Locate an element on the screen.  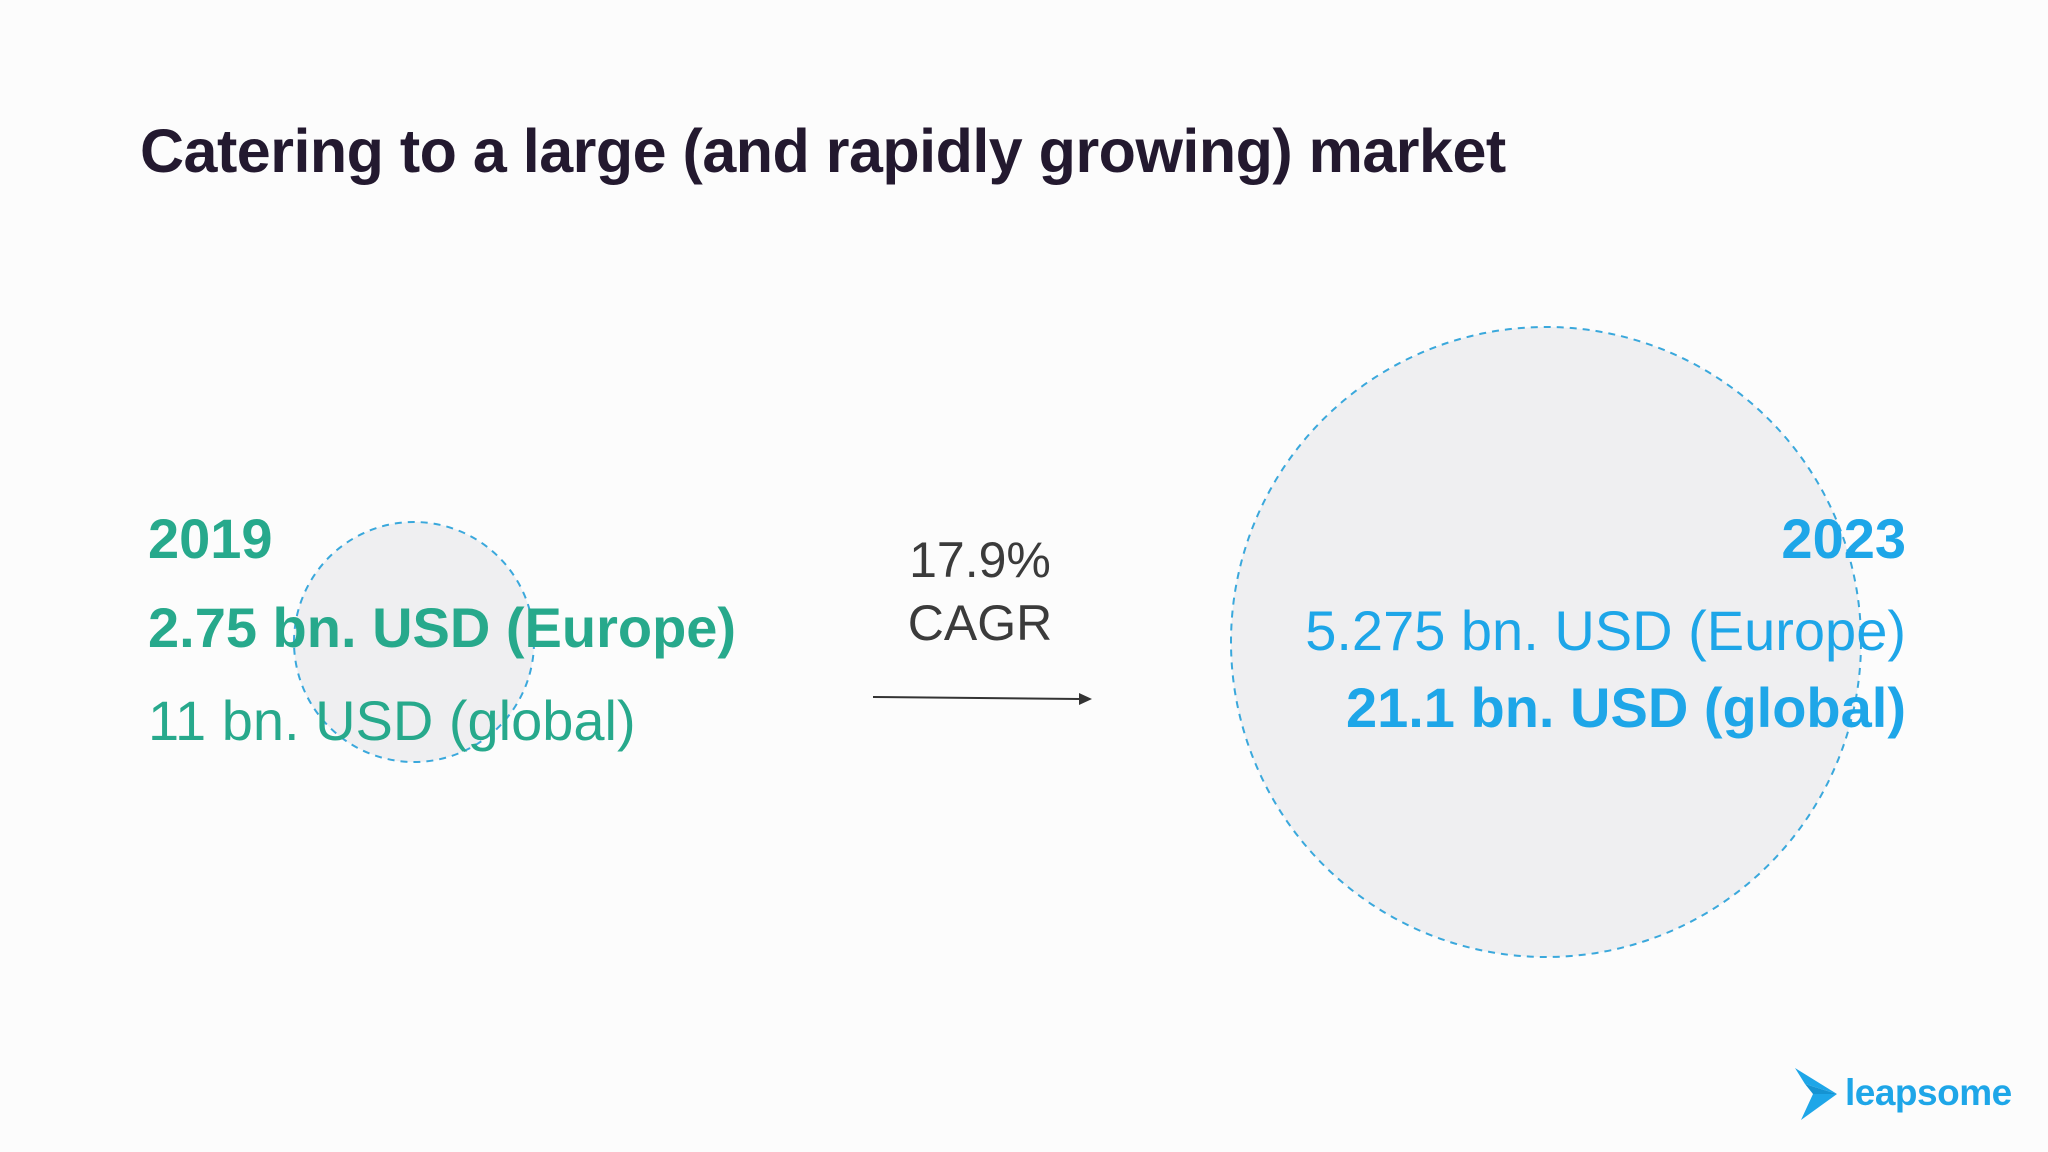
cagr-rate: 17.9% is located at coordinates (980, 560).